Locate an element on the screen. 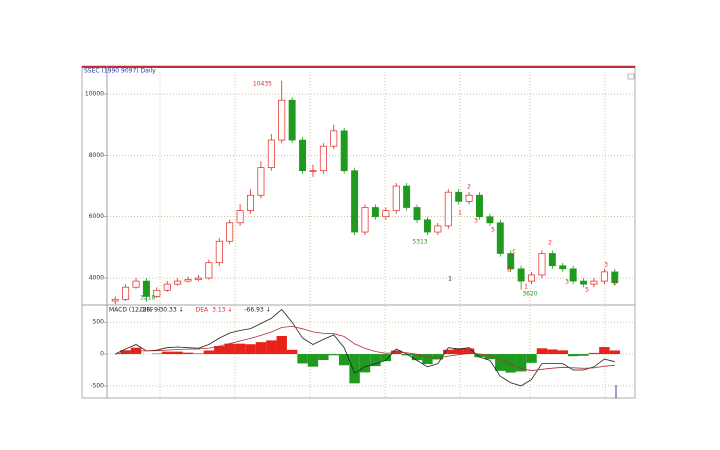  y-tick-label: 10000 is located at coordinates (94, 94).